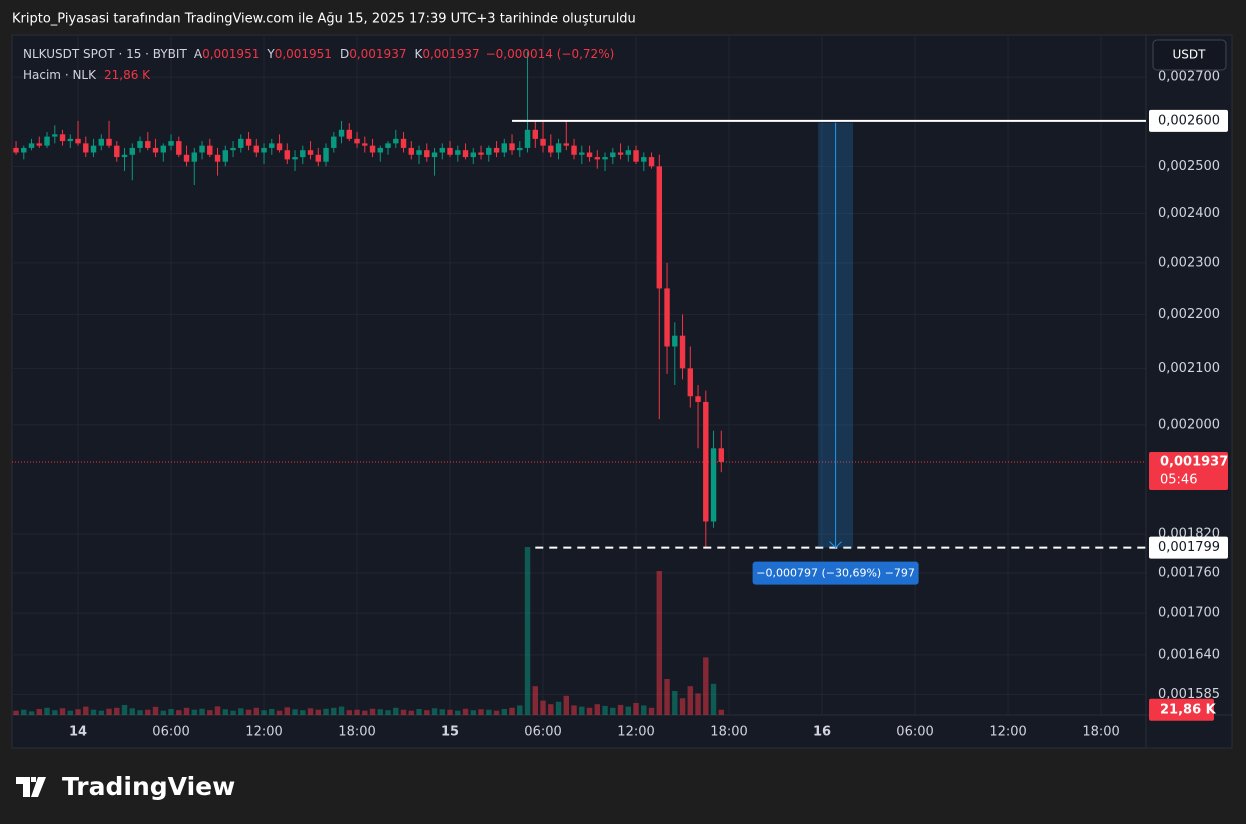  Describe the element at coordinates (344, 54) in the screenshot. I see `ohlc-key: D` at that location.